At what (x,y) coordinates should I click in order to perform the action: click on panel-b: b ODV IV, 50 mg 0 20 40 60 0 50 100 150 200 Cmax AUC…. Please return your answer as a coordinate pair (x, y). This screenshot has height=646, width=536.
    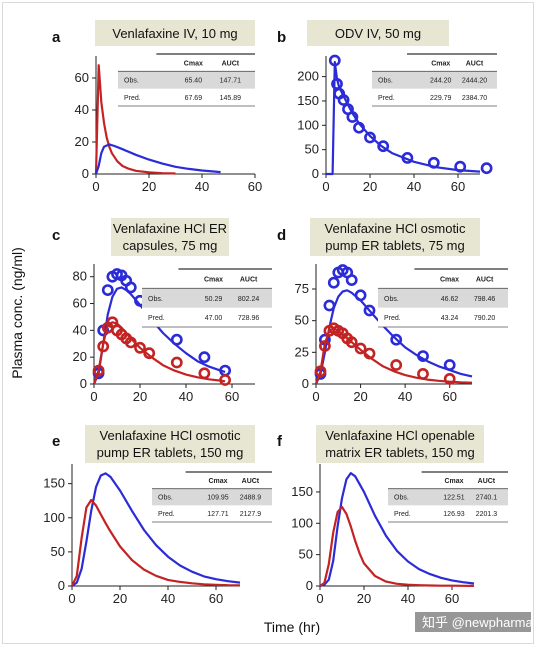
    Looking at the image, I should click on (387, 107).